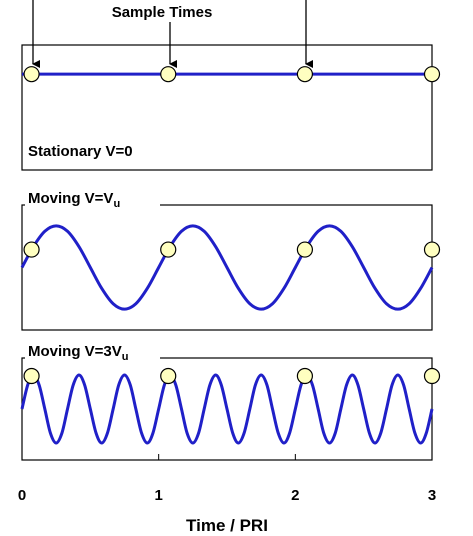 The width and height of the screenshot is (473, 536). I want to click on panel-title: Stationary V=0, so click(80, 151).